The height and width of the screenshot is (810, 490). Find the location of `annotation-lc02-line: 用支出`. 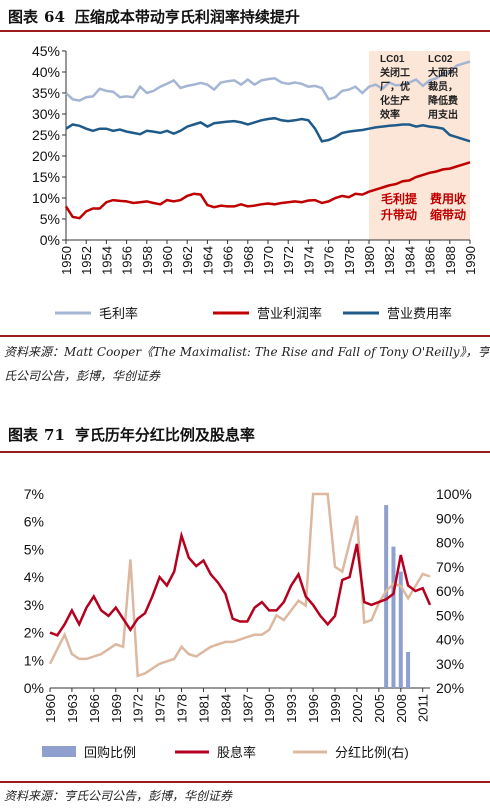

annotation-lc02-line: 用支出 is located at coordinates (442, 114).